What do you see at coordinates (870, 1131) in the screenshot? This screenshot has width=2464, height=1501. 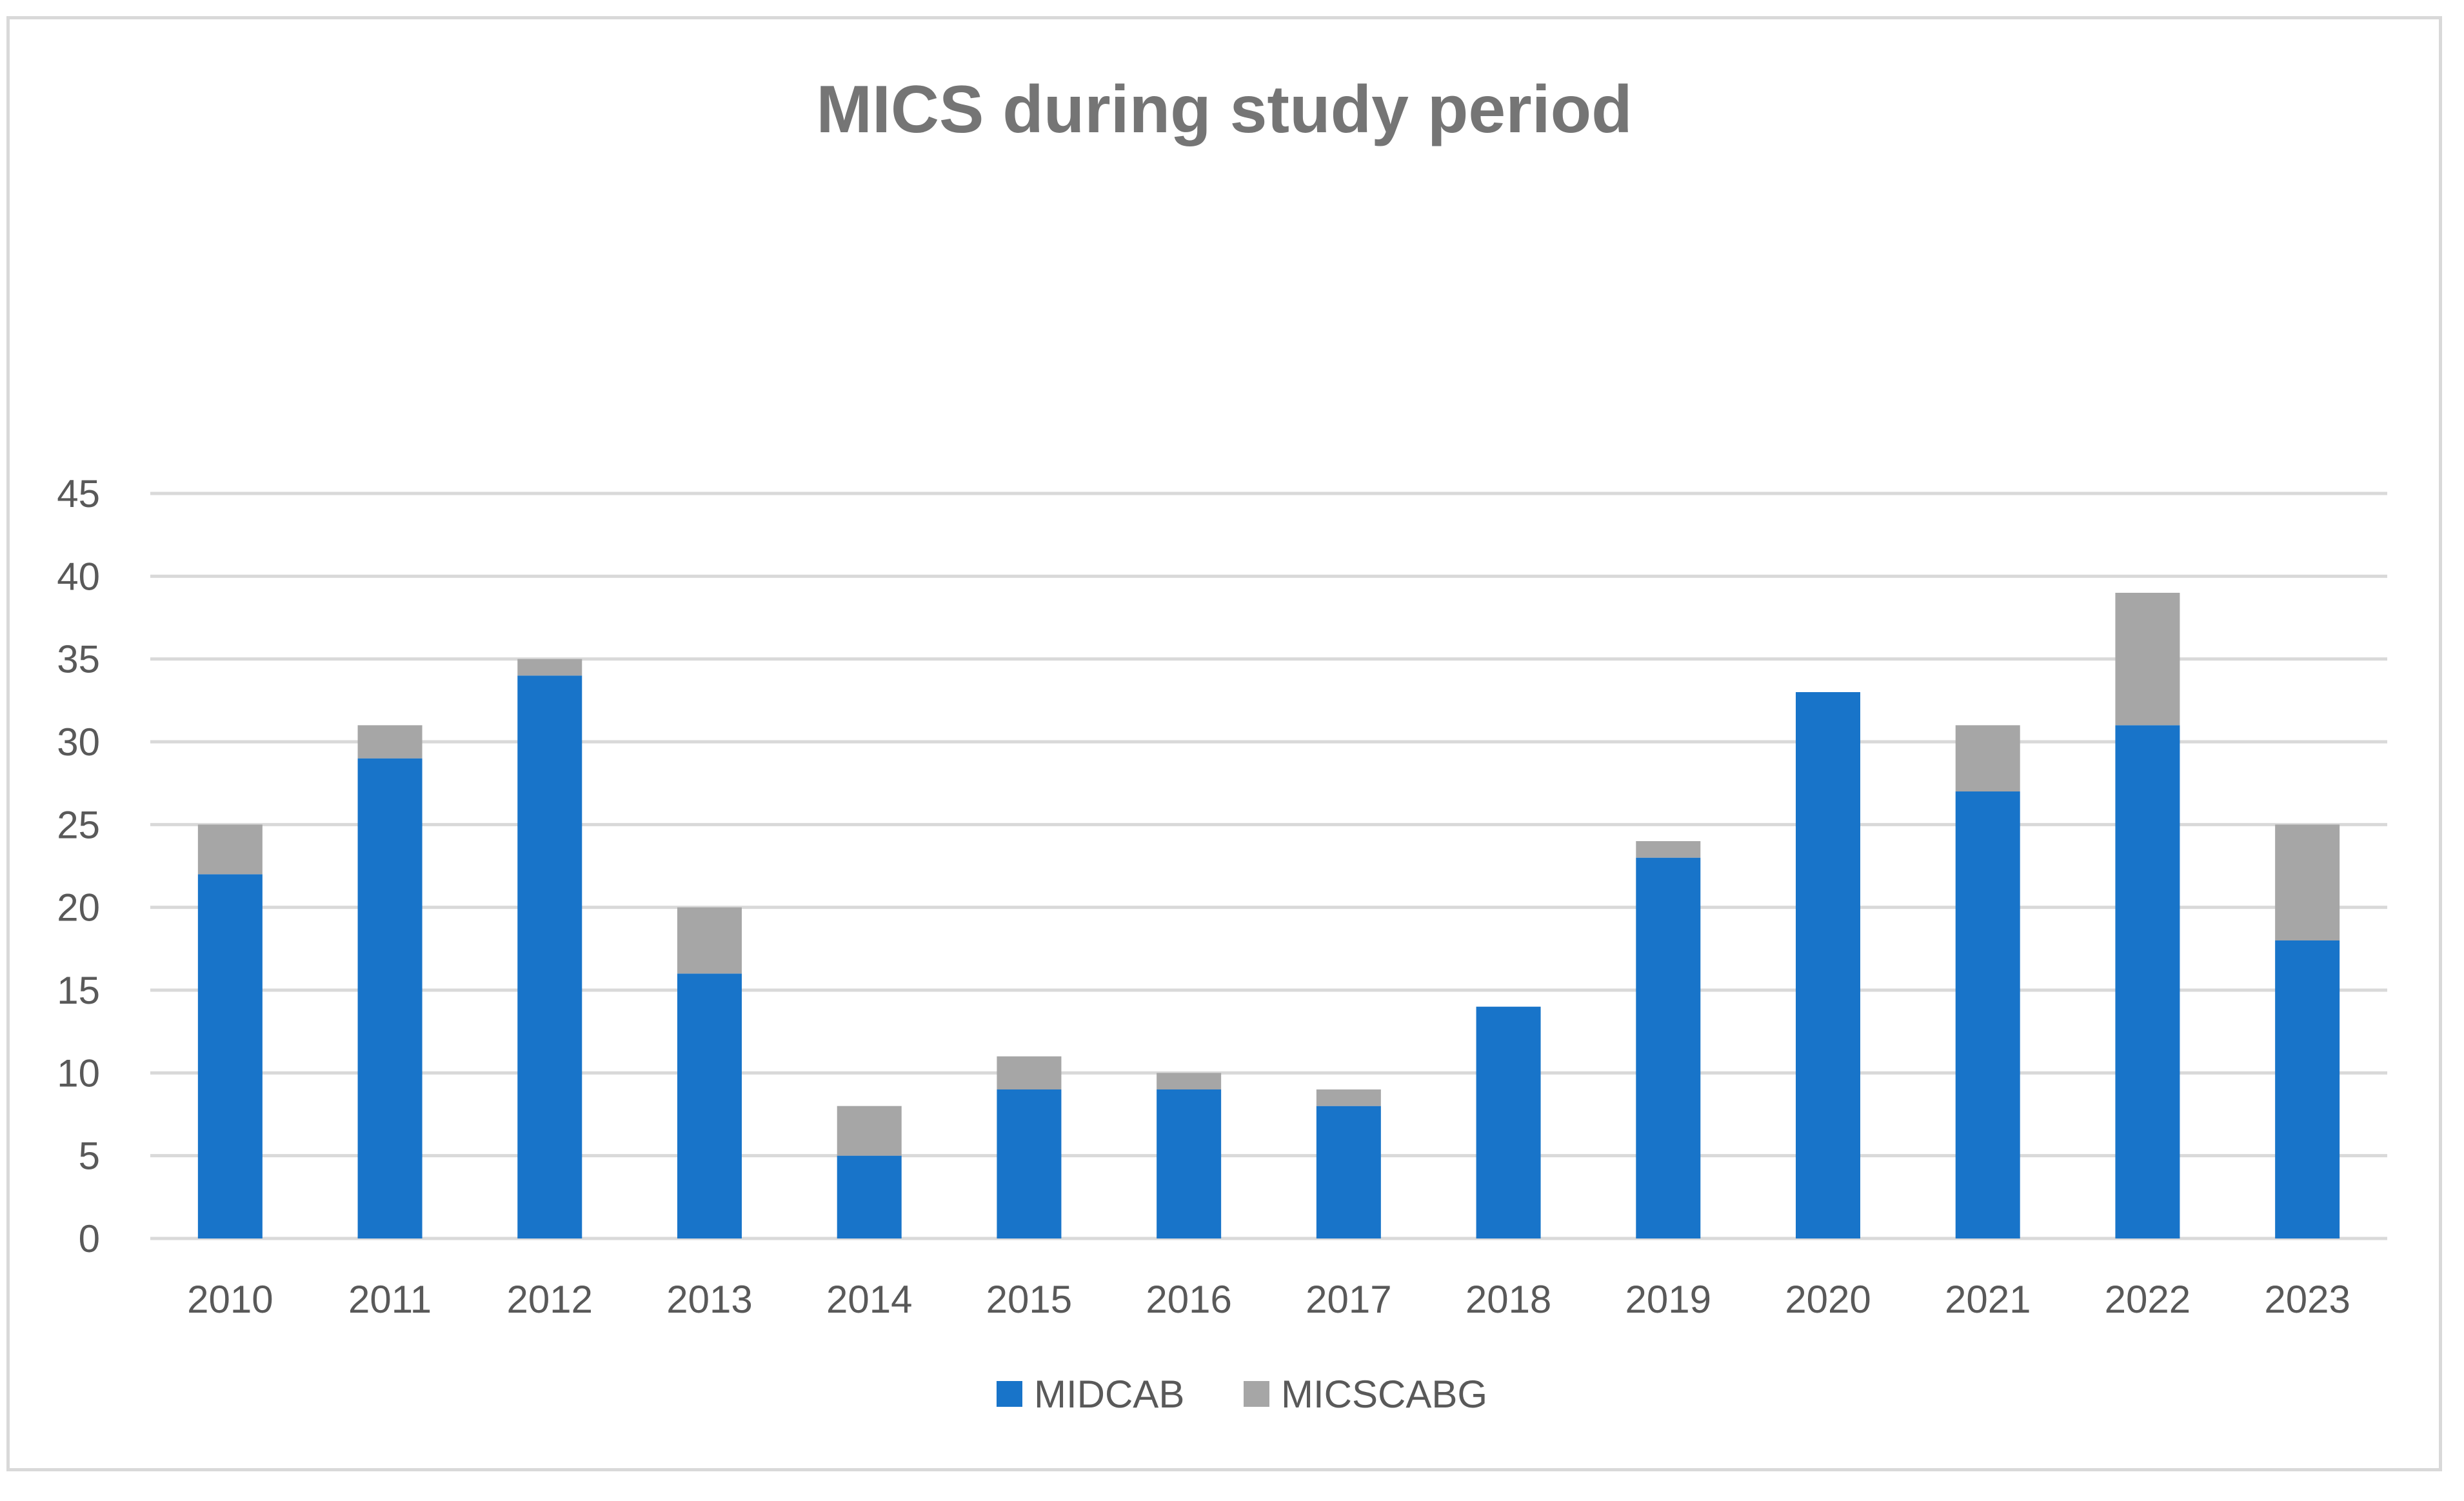 I see `bar-micscabg-2014` at bounding box center [870, 1131].